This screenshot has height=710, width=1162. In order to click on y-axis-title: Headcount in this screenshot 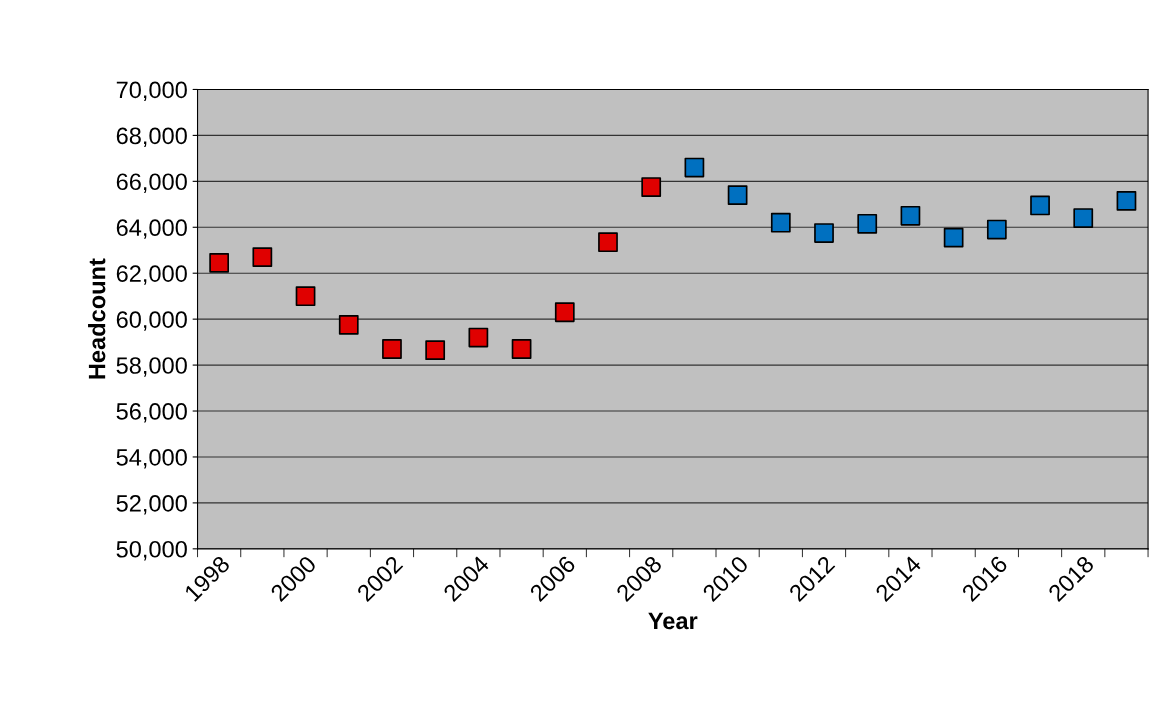, I will do `click(97, 318)`.